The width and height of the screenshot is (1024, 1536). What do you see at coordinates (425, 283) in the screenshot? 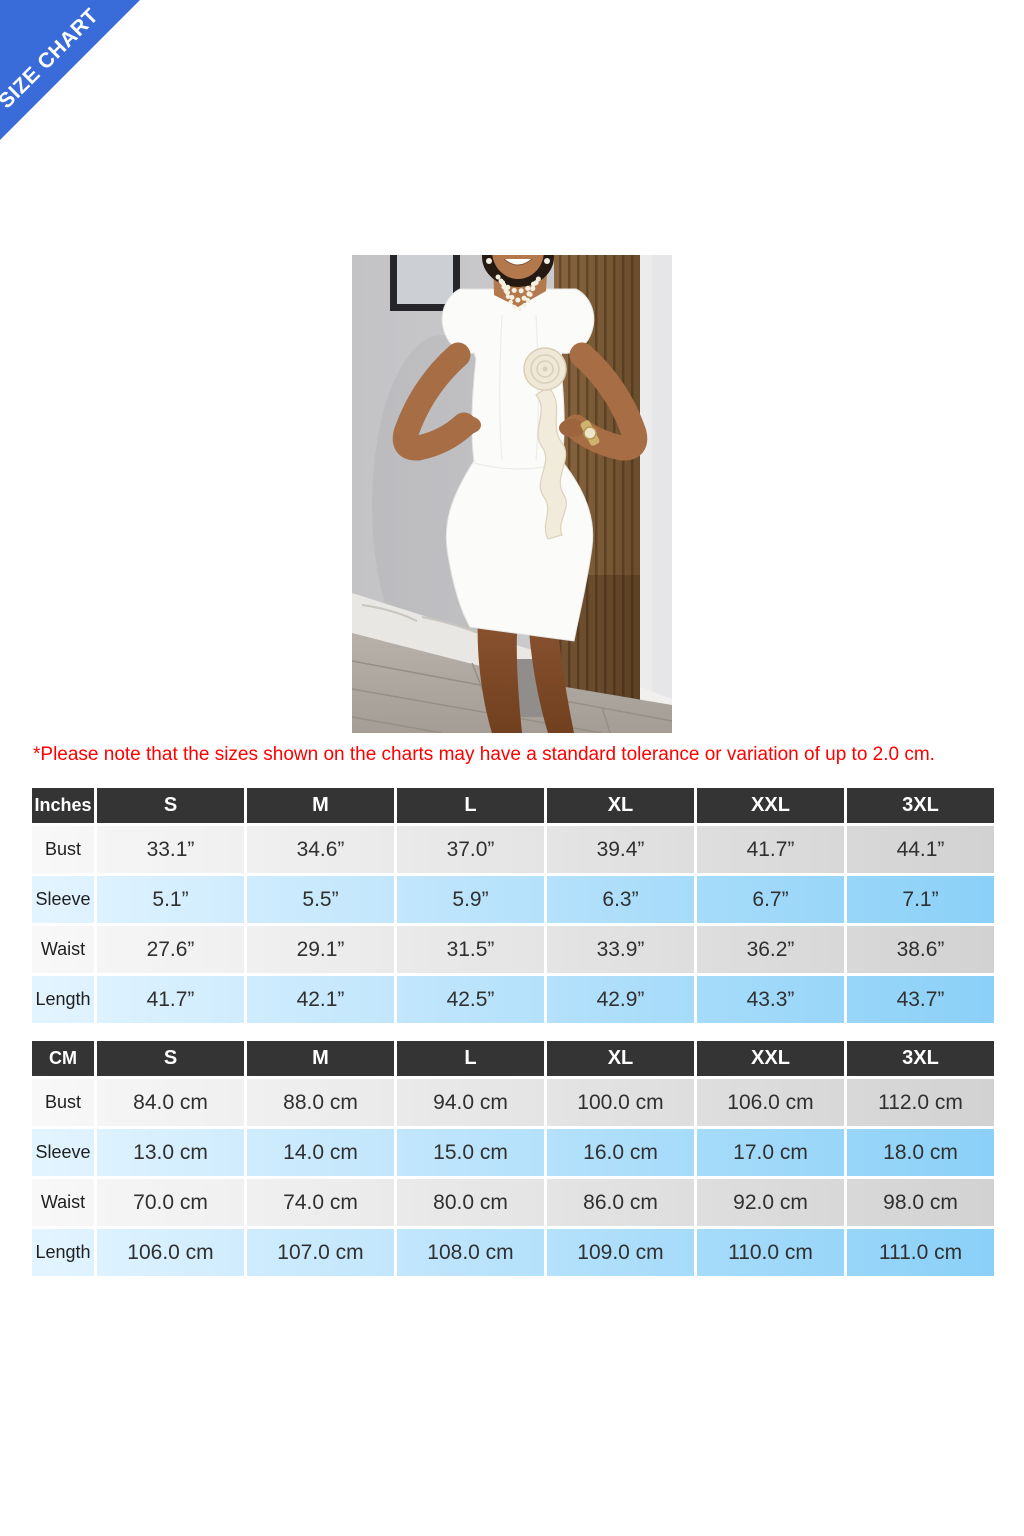
I see `framed-picture` at bounding box center [425, 283].